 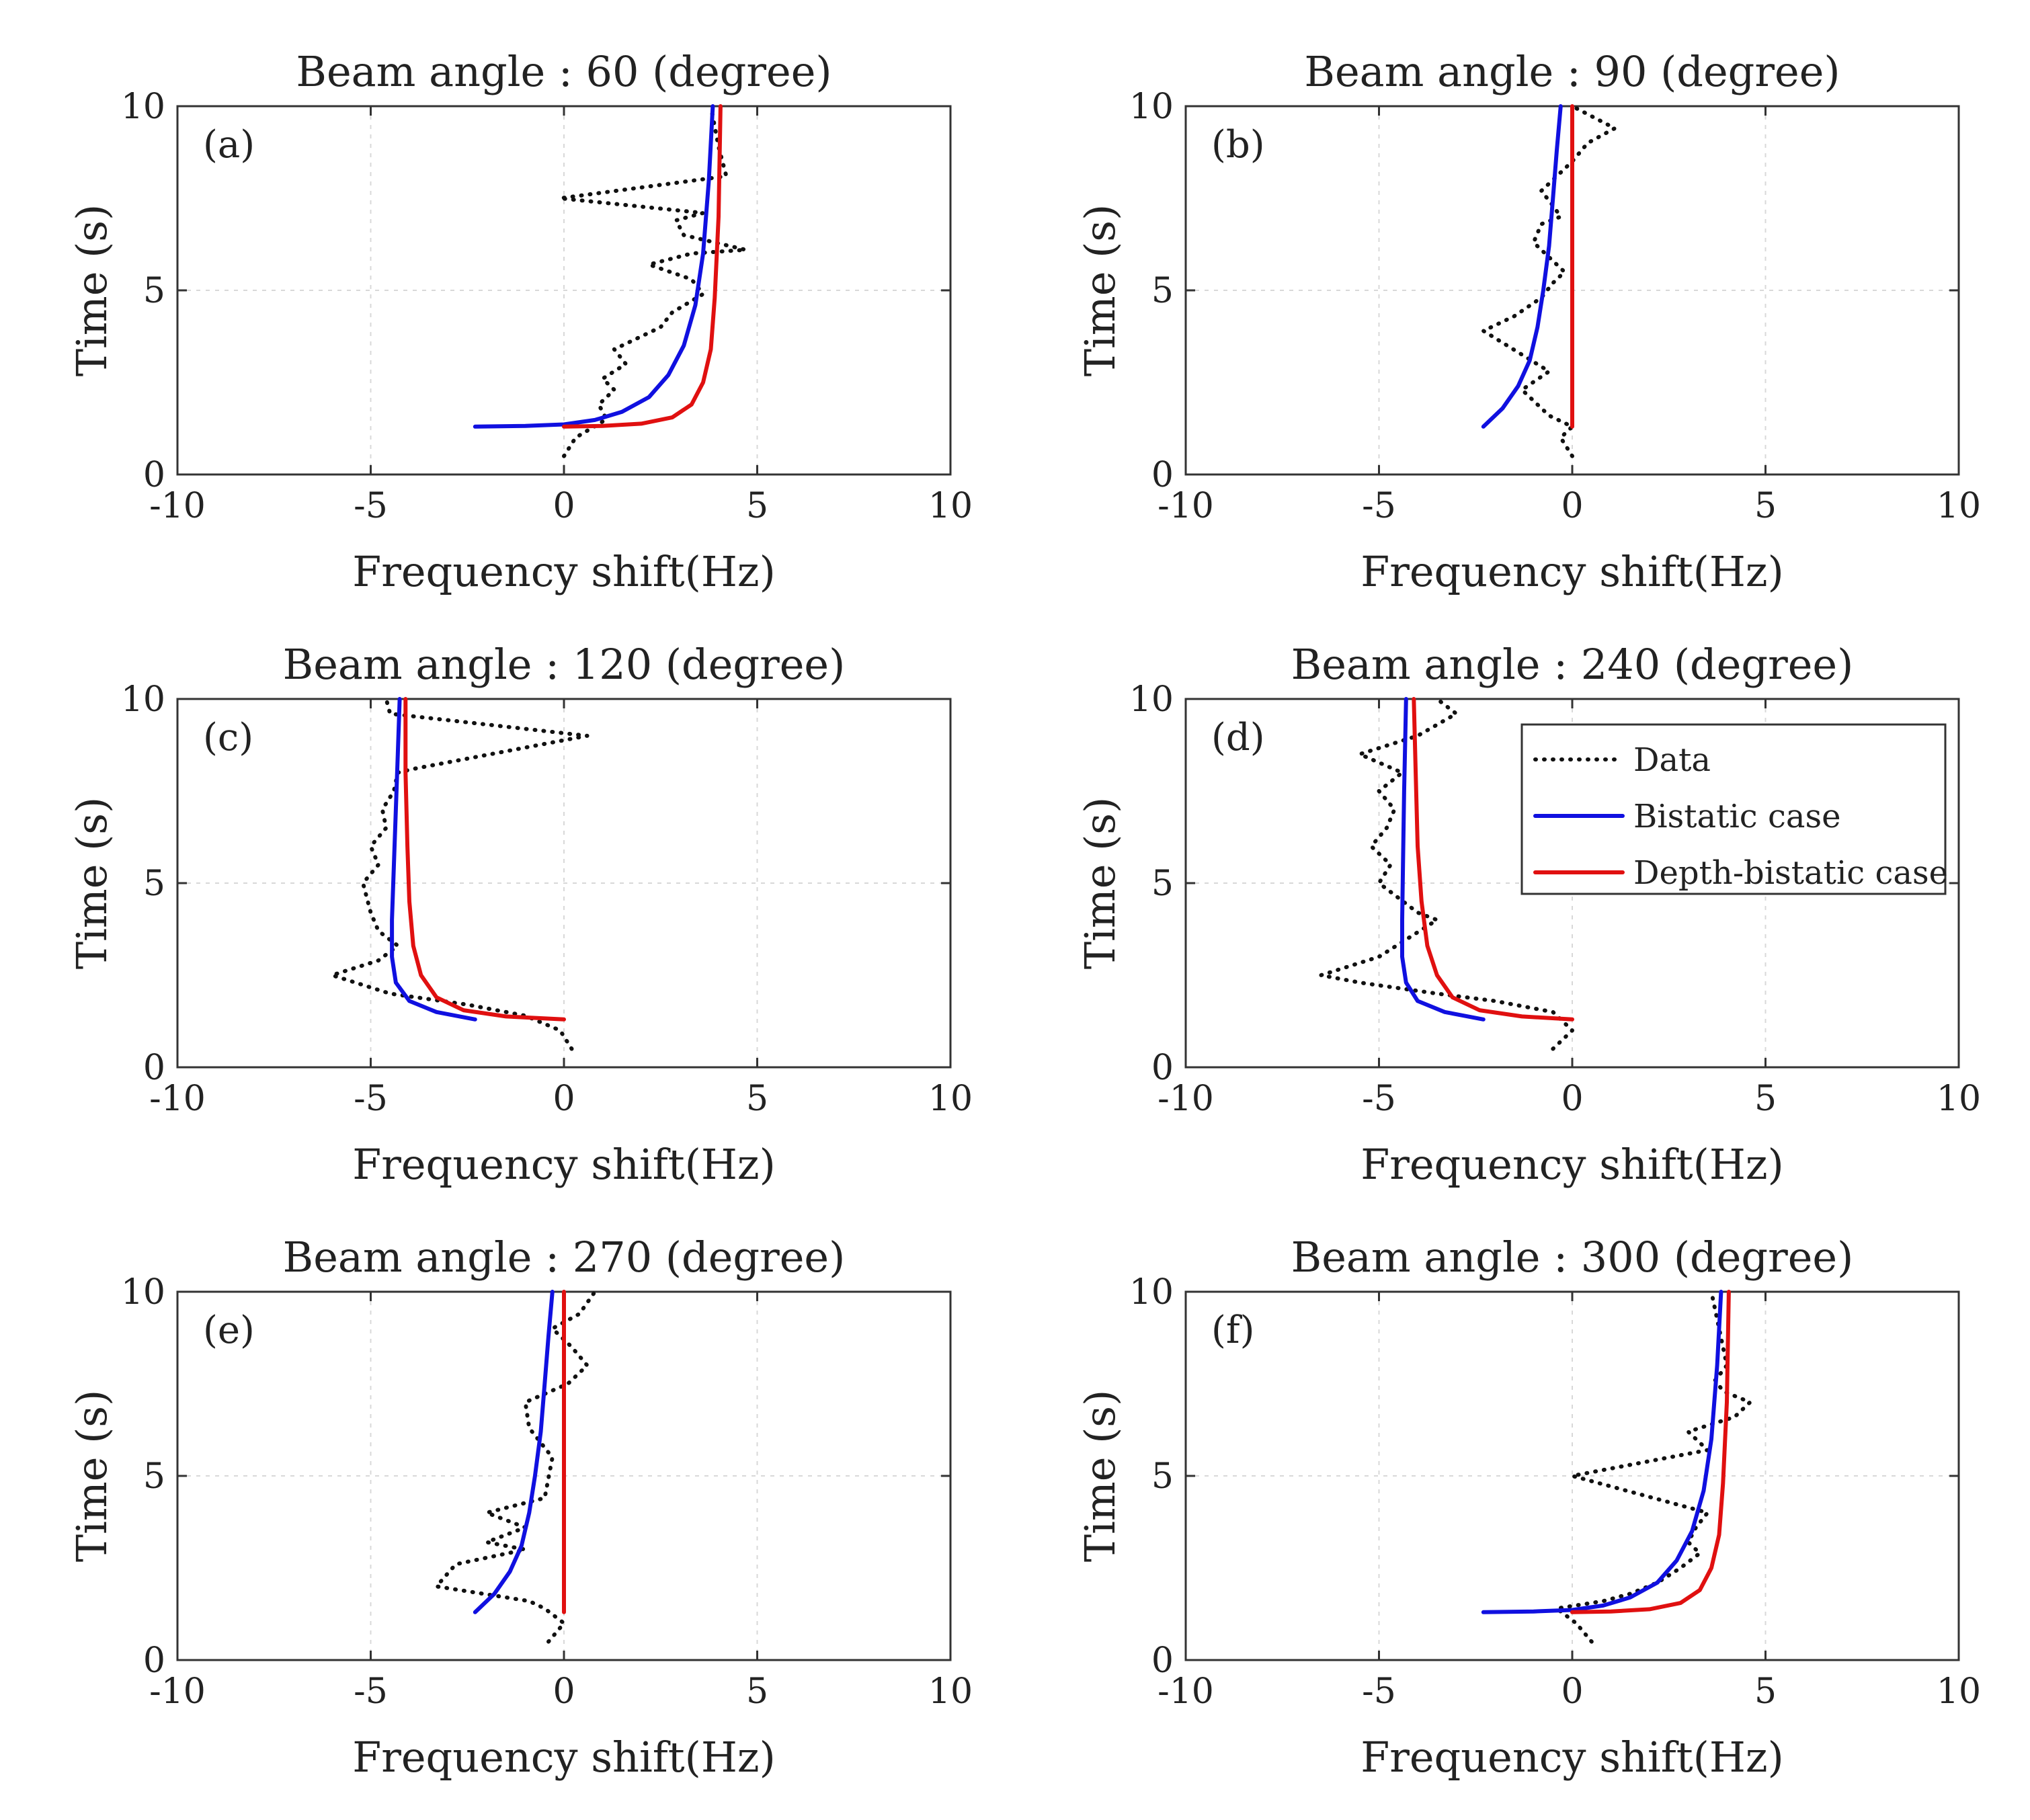 I want to click on chart-title: Beam angle : 60 (degree), so click(x=563, y=71).